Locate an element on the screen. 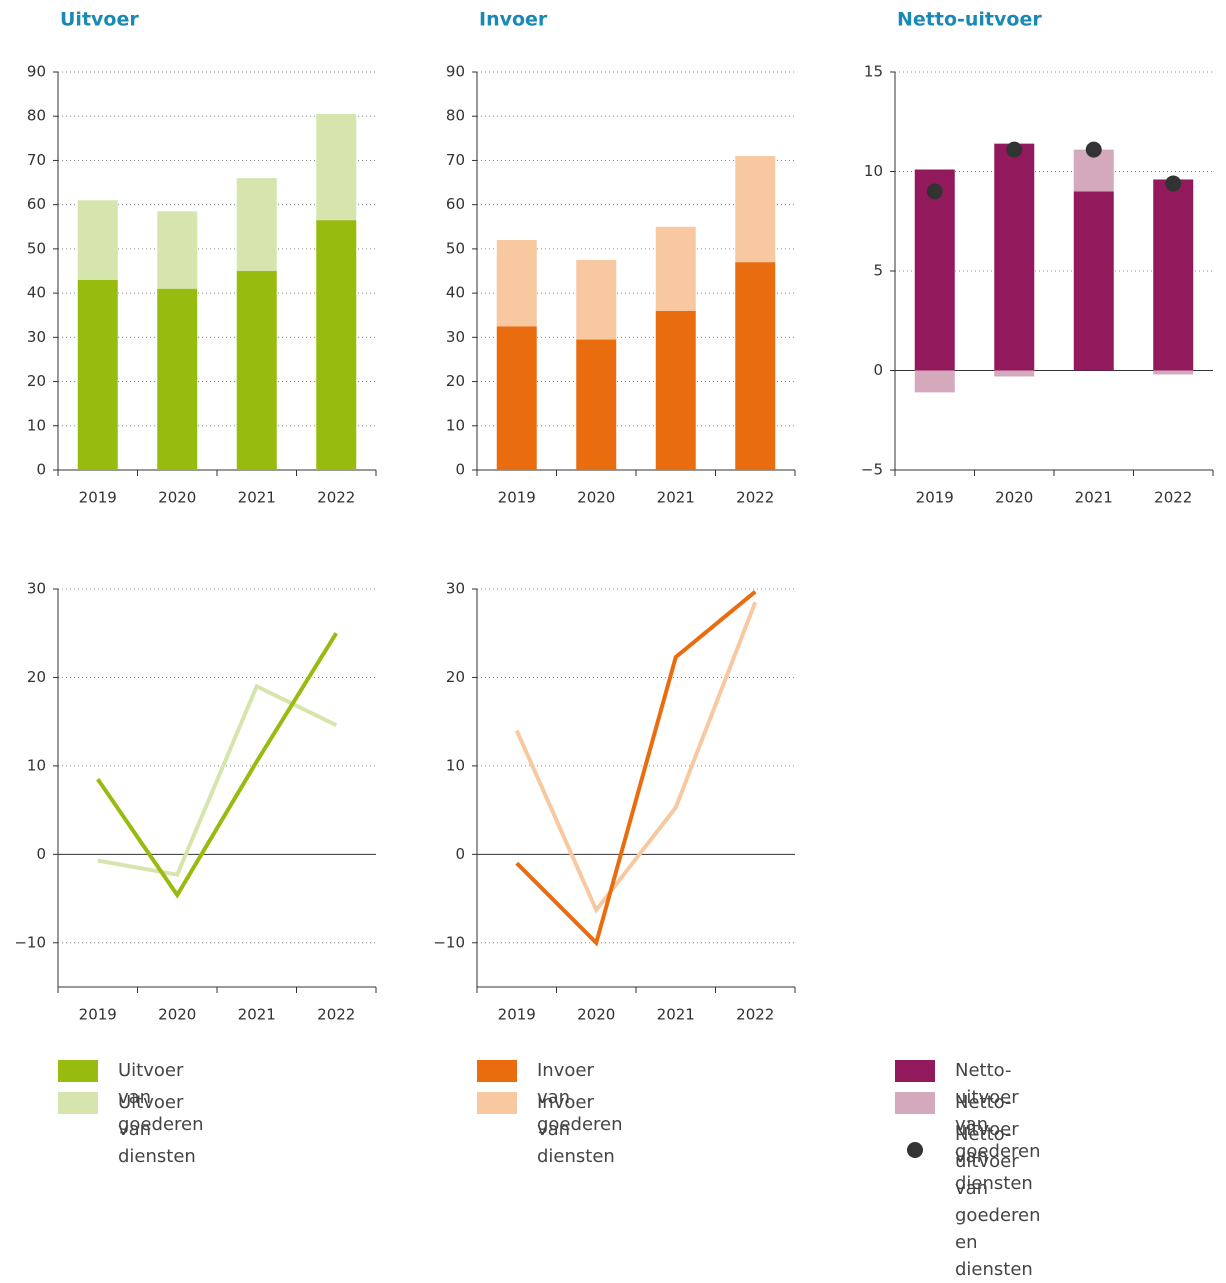 Image resolution: width=1226 pixels, height=1283 pixels. chart-title: Uitvoer is located at coordinates (99, 20).